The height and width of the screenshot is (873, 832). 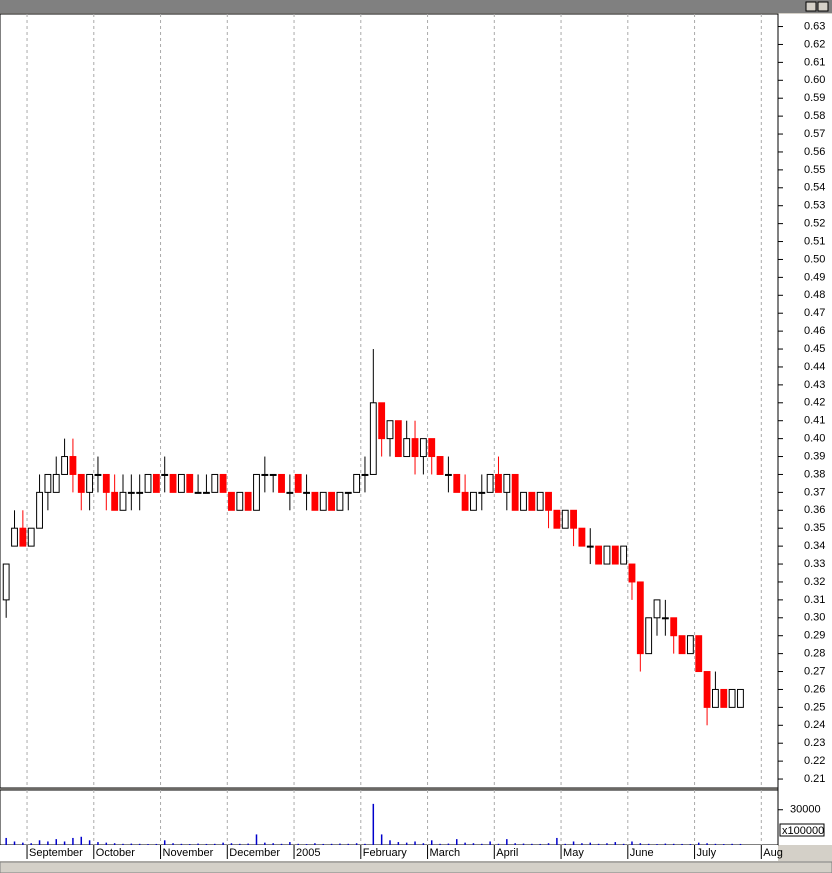 What do you see at coordinates (389, 817) in the screenshot?
I see `volume-panel` at bounding box center [389, 817].